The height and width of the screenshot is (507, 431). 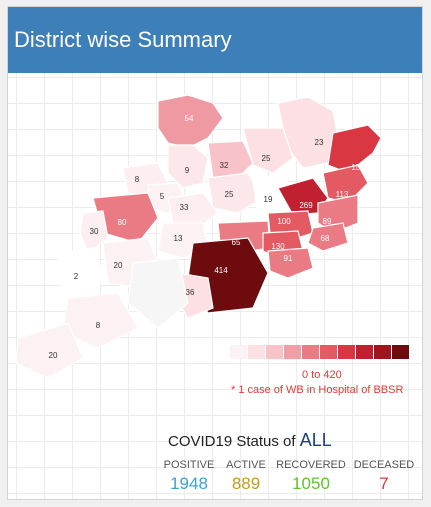 I want to click on stat-value: 7, so click(x=384, y=483).